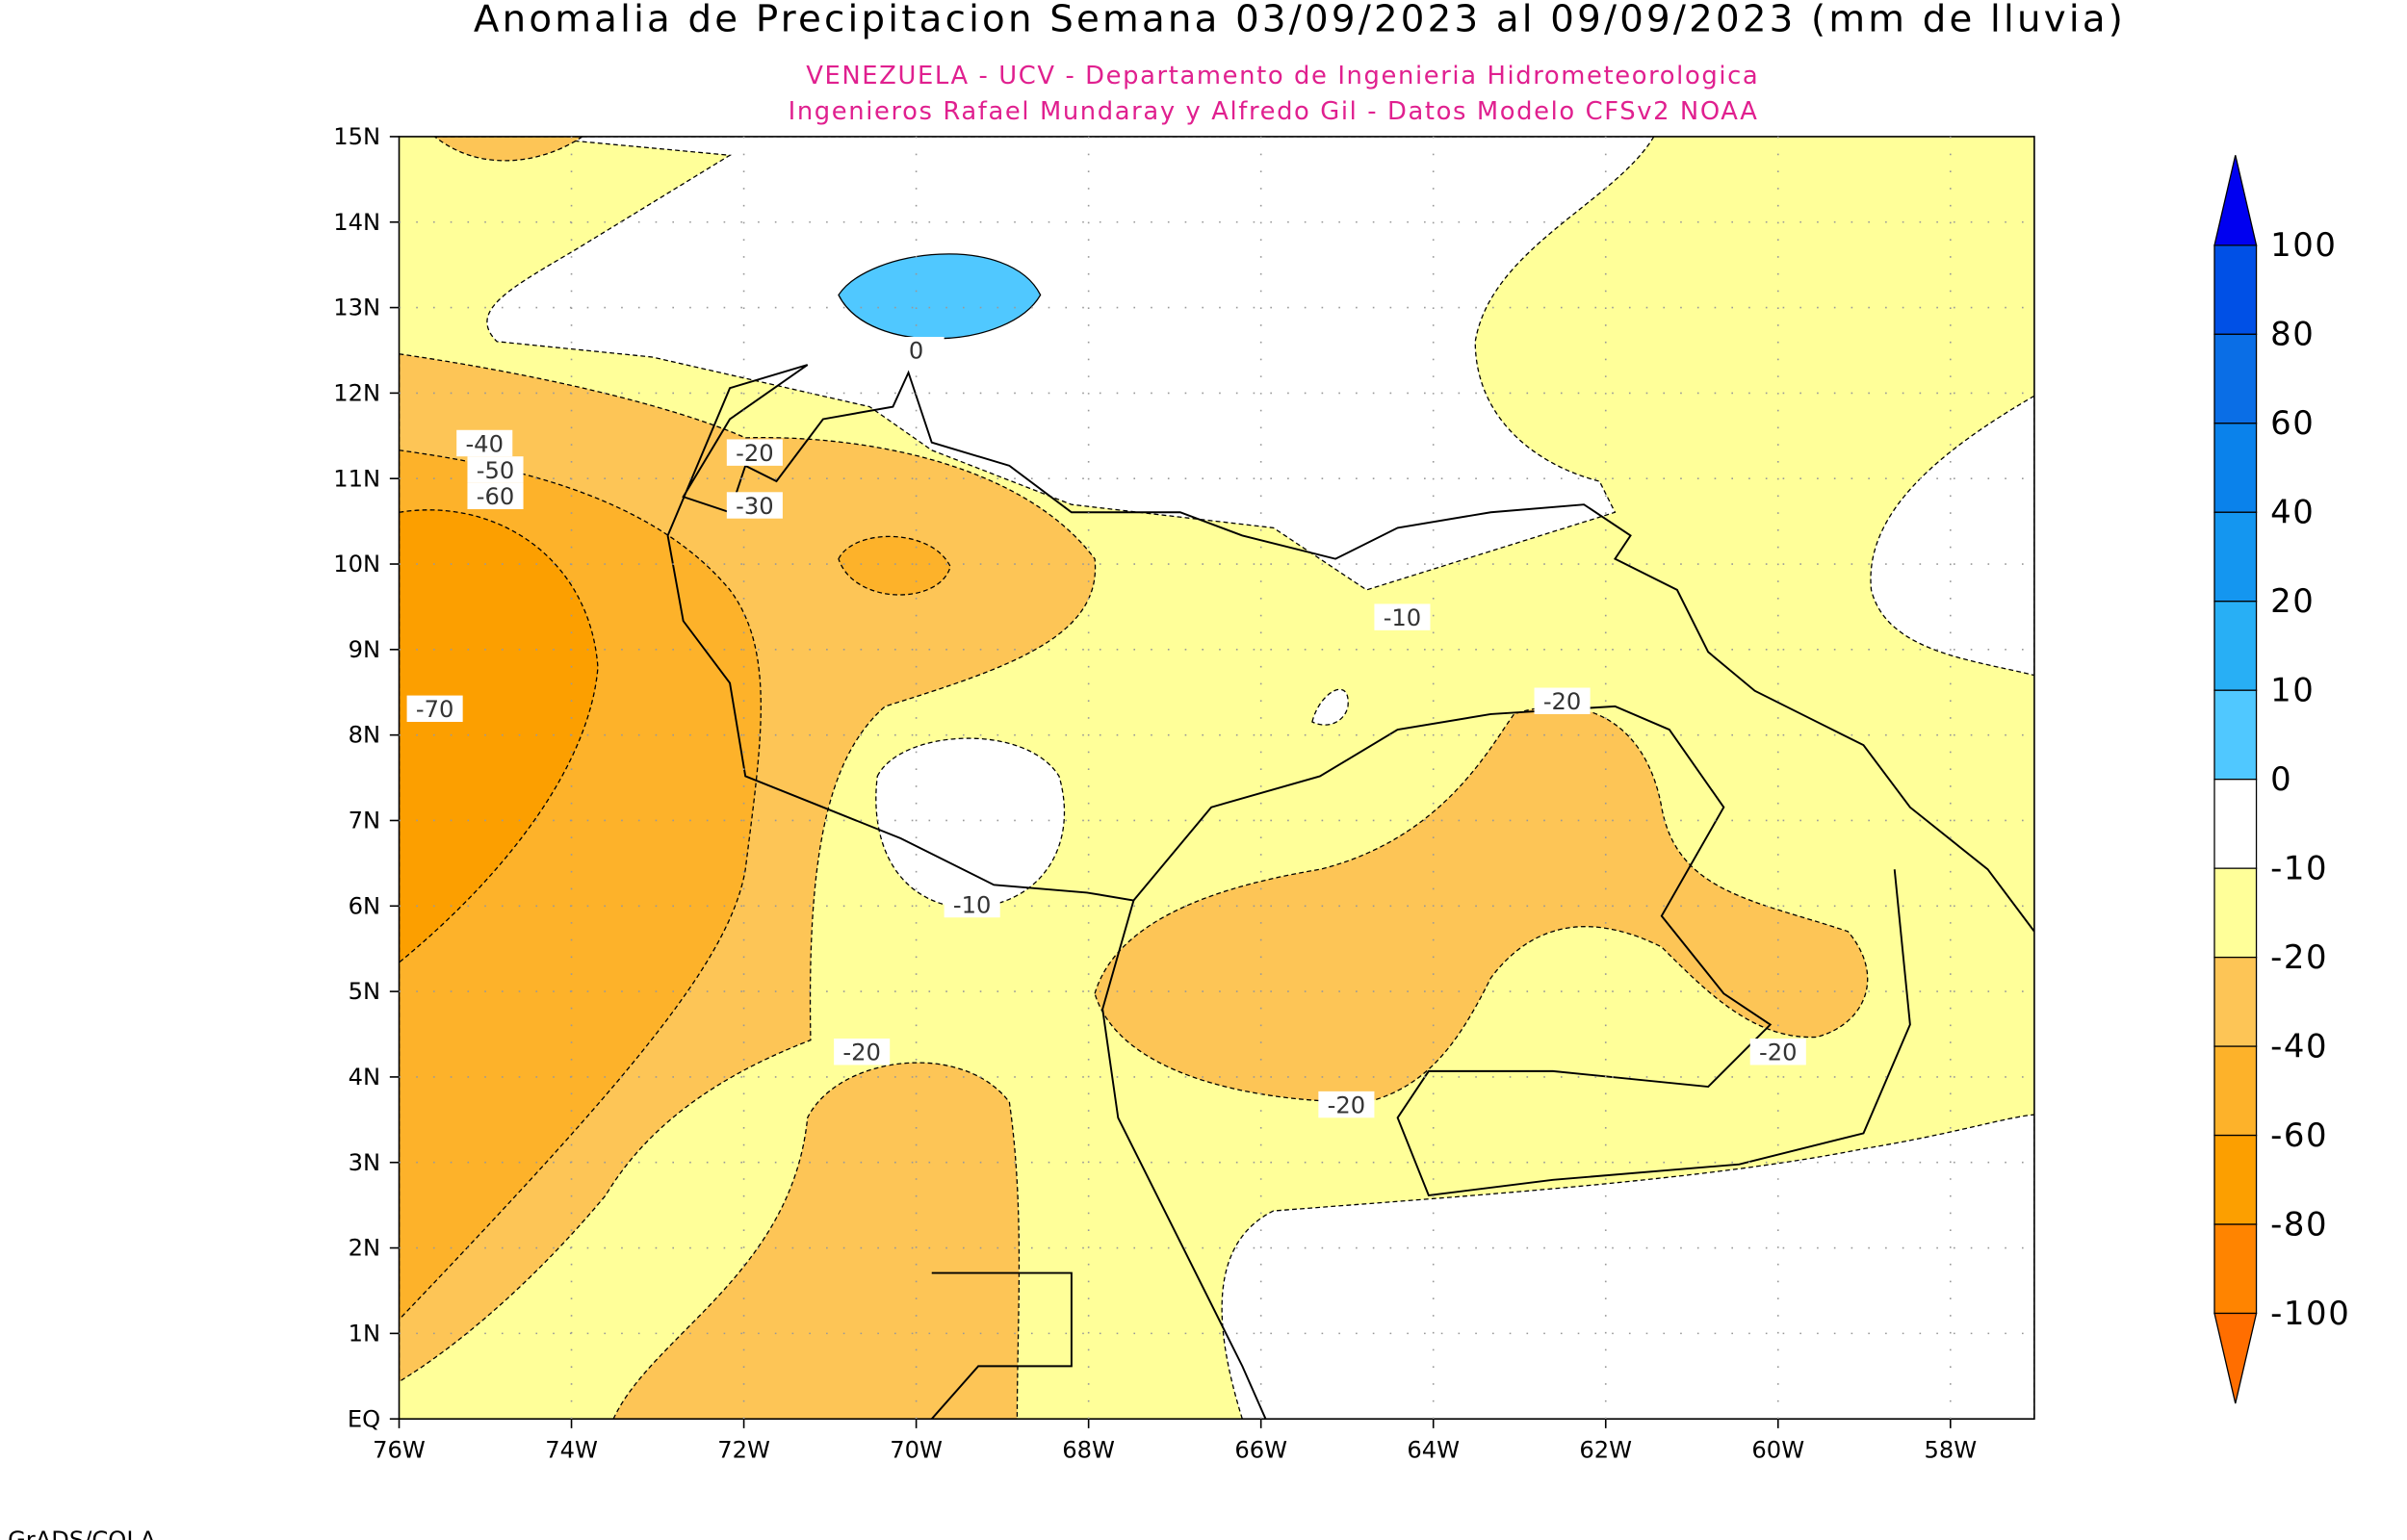  What do you see at coordinates (2292, 512) in the screenshot?
I see `colorbar-label: 40` at bounding box center [2292, 512].